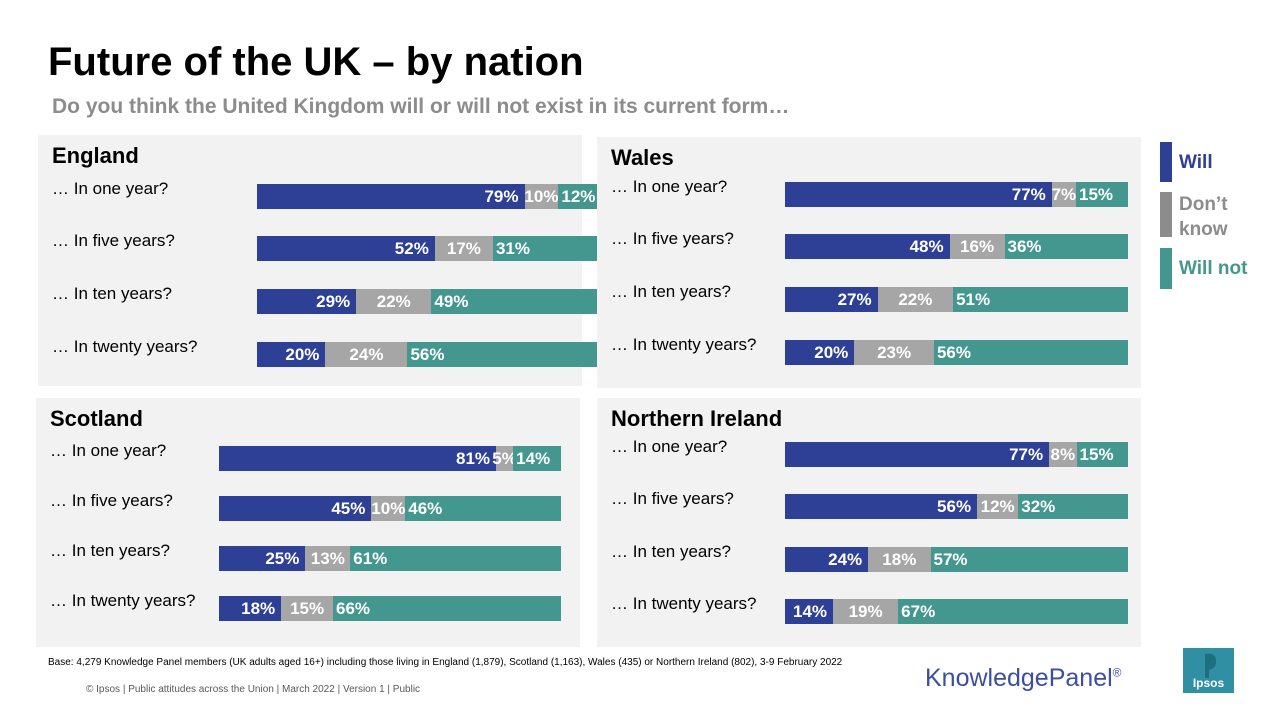 The image size is (1280, 720). Describe the element at coordinates (1040, 299) in the screenshot. I see `bar-segment-will-not: 51%` at that location.